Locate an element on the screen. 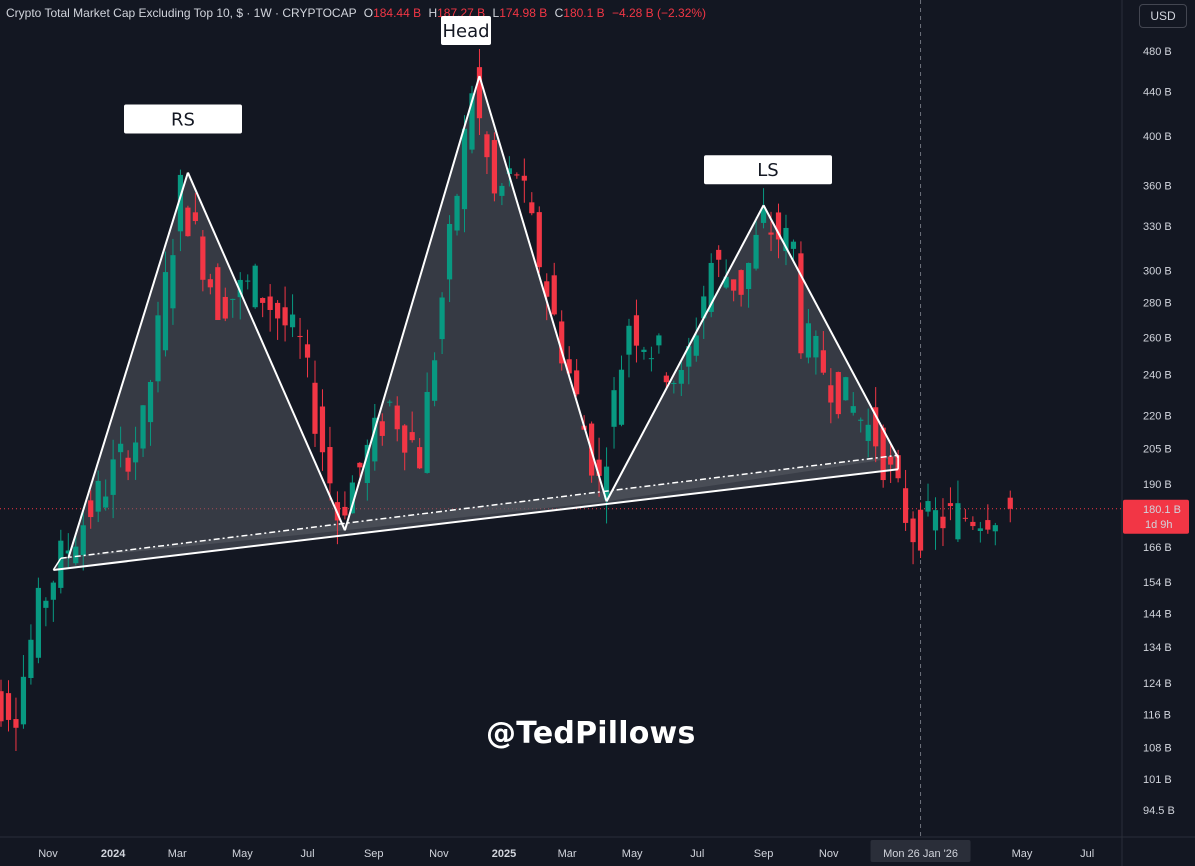  price-tag-bg is located at coordinates (1156, 516).